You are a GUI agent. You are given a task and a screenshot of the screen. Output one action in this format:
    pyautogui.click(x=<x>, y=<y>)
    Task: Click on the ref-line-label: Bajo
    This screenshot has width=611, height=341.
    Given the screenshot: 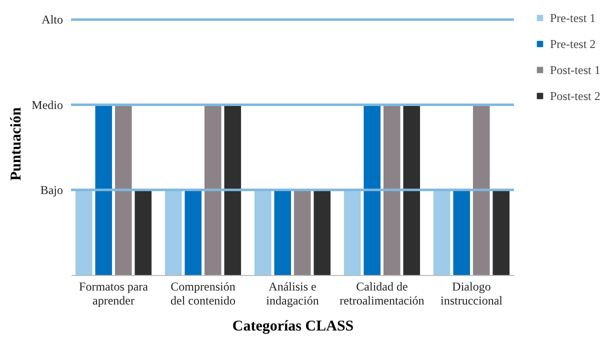 What is the action you would take?
    pyautogui.click(x=51, y=189)
    